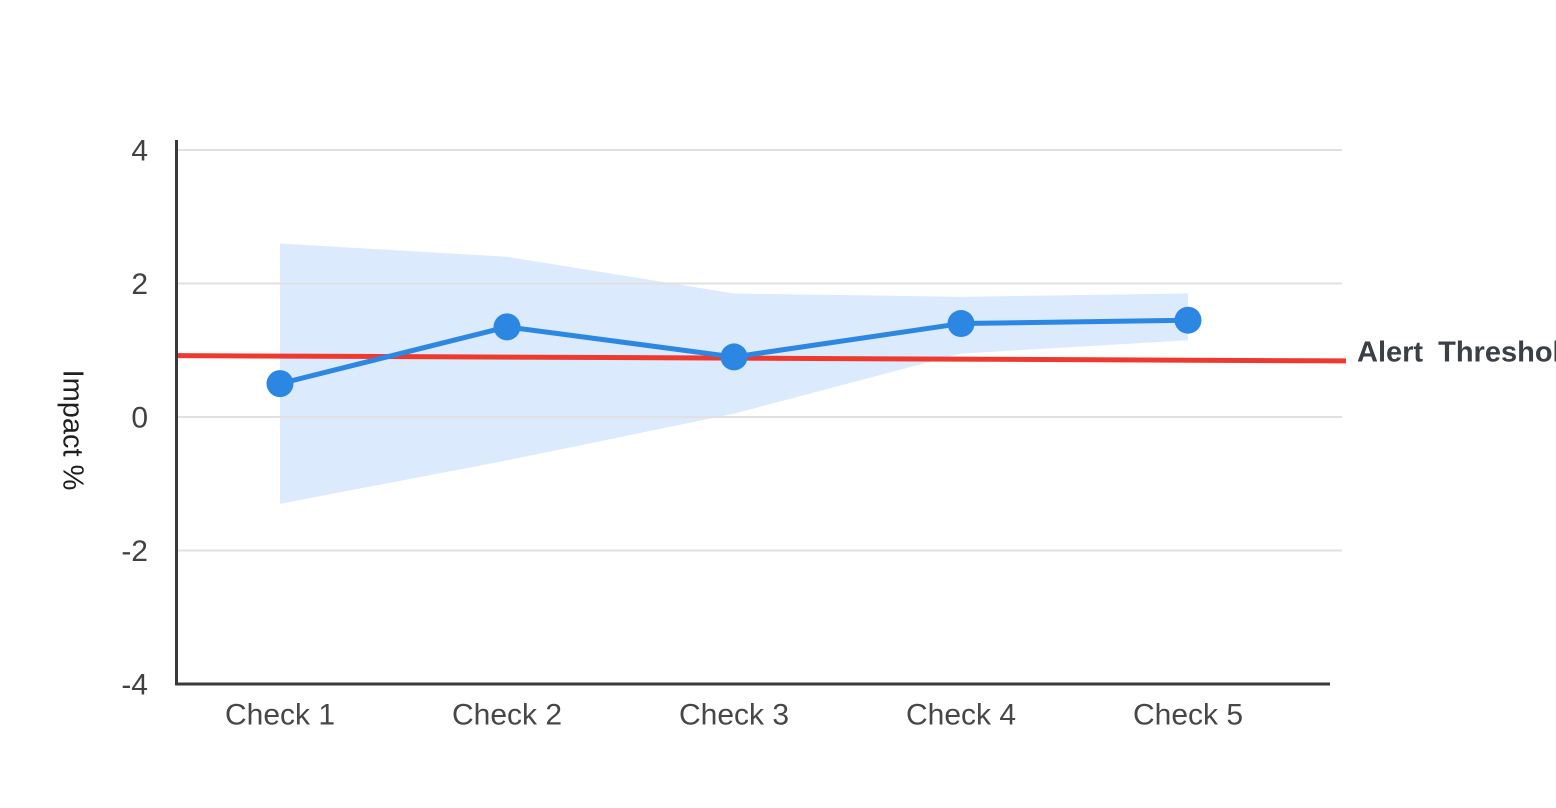 Image resolution: width=1556 pixels, height=808 pixels. I want to click on x-tick-label: Check 4, so click(961, 715).